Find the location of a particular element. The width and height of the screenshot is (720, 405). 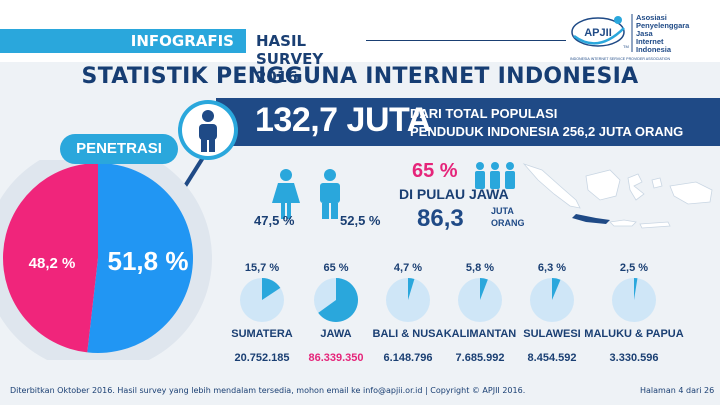

people-group-icon is located at coordinates (495, 175).